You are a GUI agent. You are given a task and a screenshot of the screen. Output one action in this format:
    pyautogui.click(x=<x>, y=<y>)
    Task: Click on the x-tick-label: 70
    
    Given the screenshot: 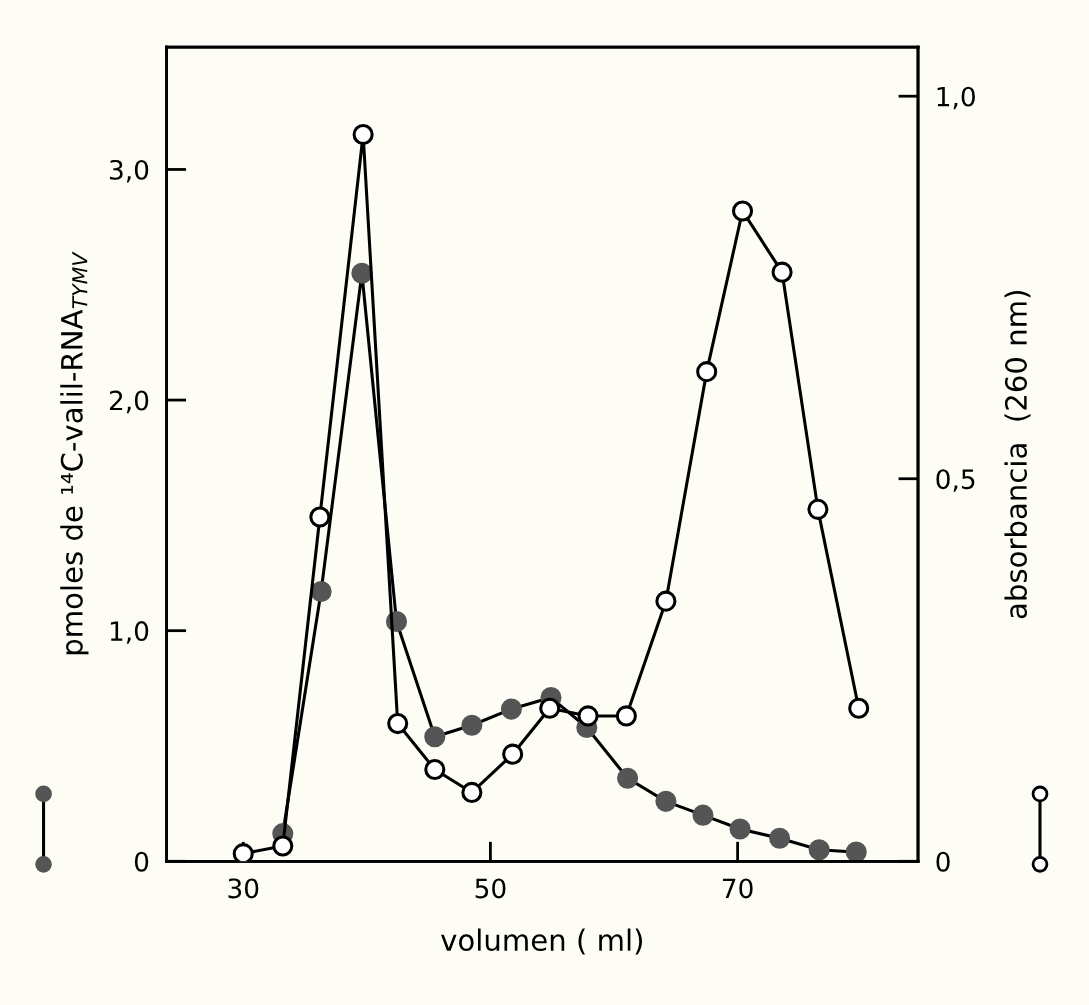 What is the action you would take?
    pyautogui.click(x=737, y=888)
    